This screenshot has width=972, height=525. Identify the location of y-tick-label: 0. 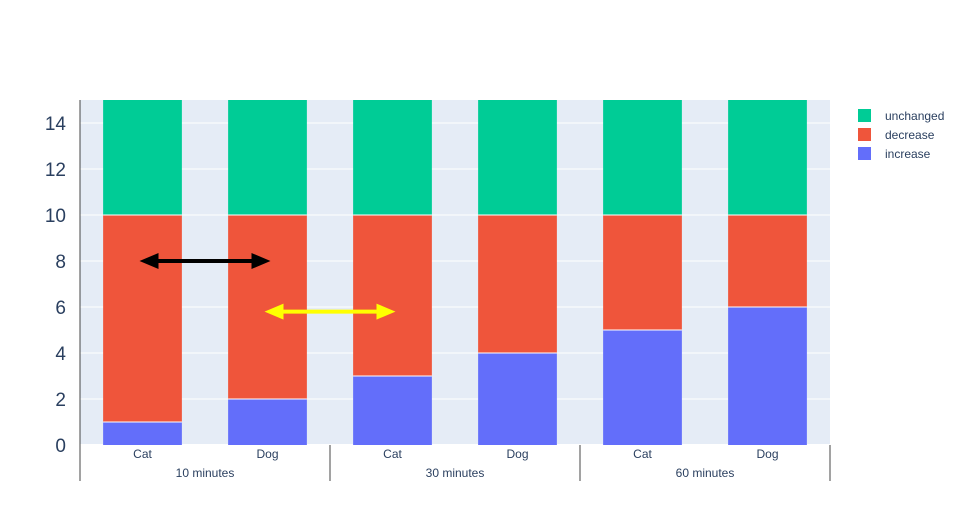
(60, 446).